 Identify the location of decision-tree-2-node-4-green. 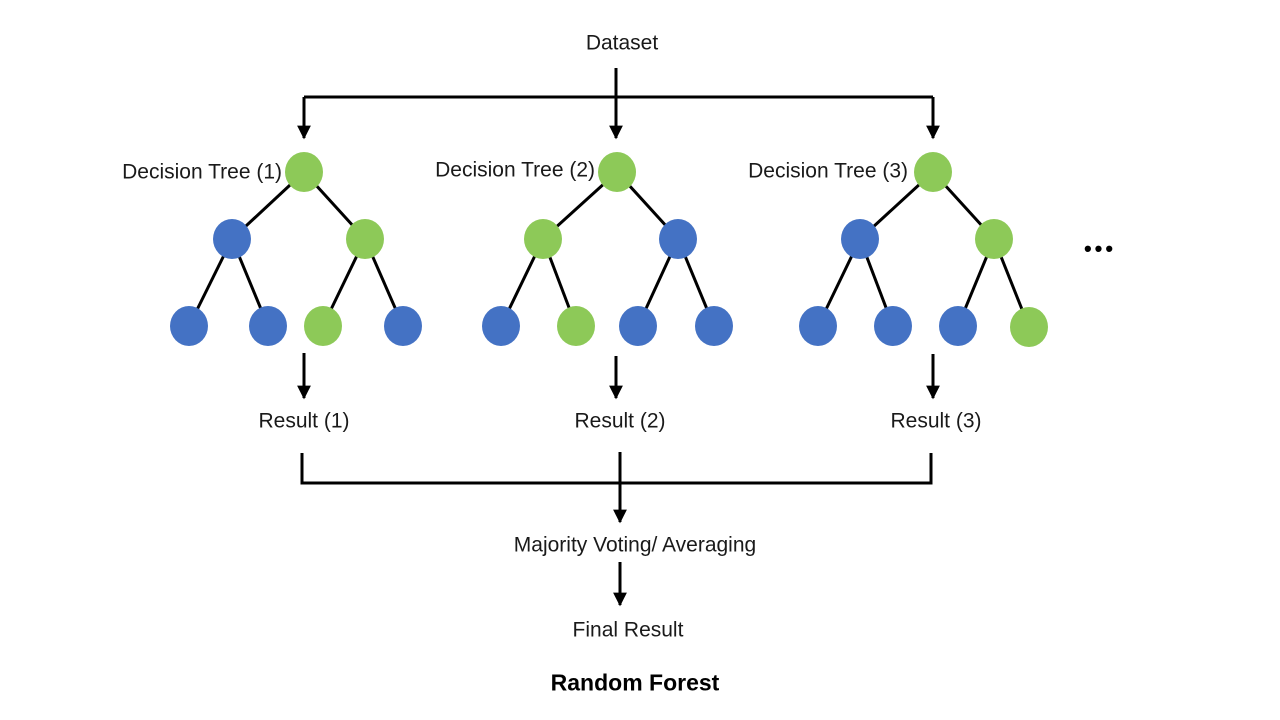
(576, 326).